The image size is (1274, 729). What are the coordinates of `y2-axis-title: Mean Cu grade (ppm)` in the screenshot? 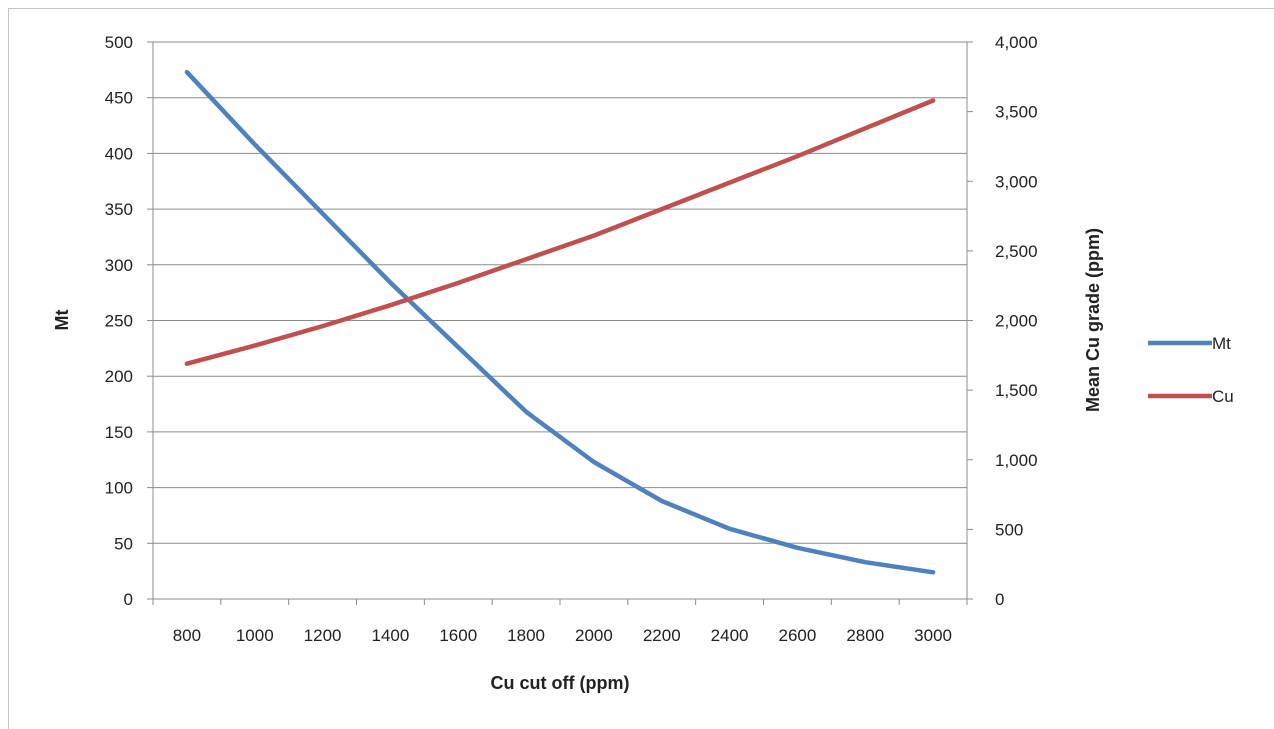 It's located at (1093, 320).